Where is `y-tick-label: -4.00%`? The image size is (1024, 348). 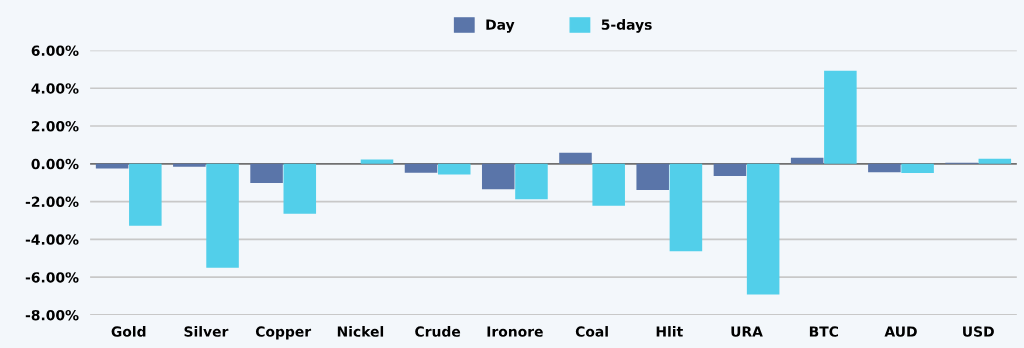 y-tick-label: -4.00% is located at coordinates (52, 239).